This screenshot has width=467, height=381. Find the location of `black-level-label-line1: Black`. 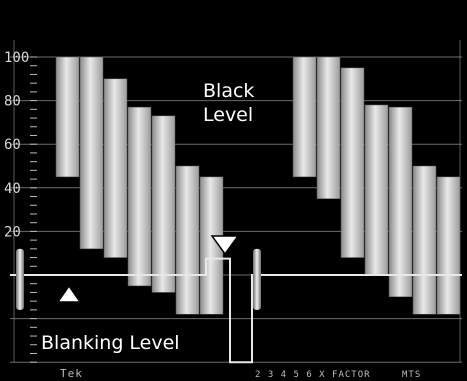

black-level-label-line1: Black is located at coordinates (228, 91).